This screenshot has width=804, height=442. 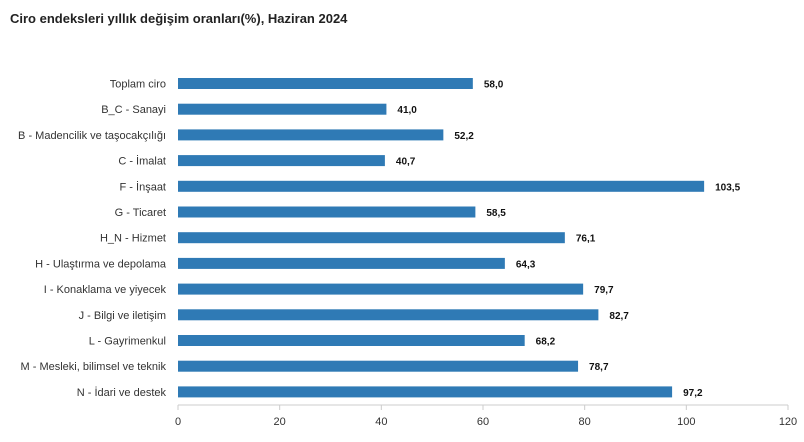 I want to click on value-label: 97,2, so click(x=693, y=393).